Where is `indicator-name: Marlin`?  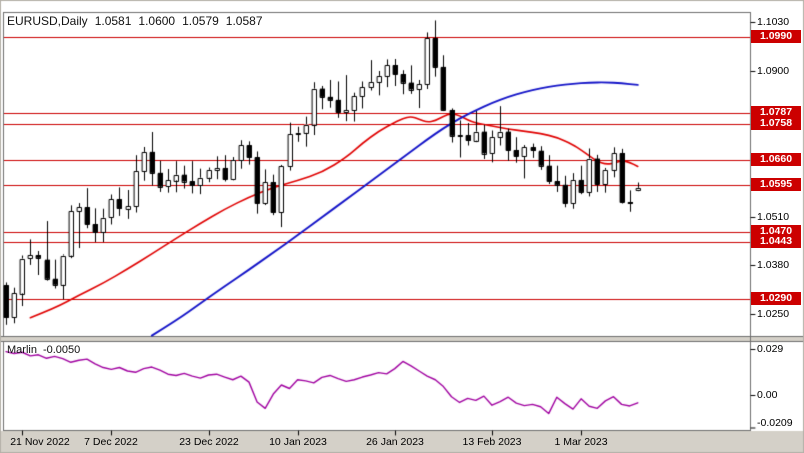
indicator-name: Marlin is located at coordinates (22, 350).